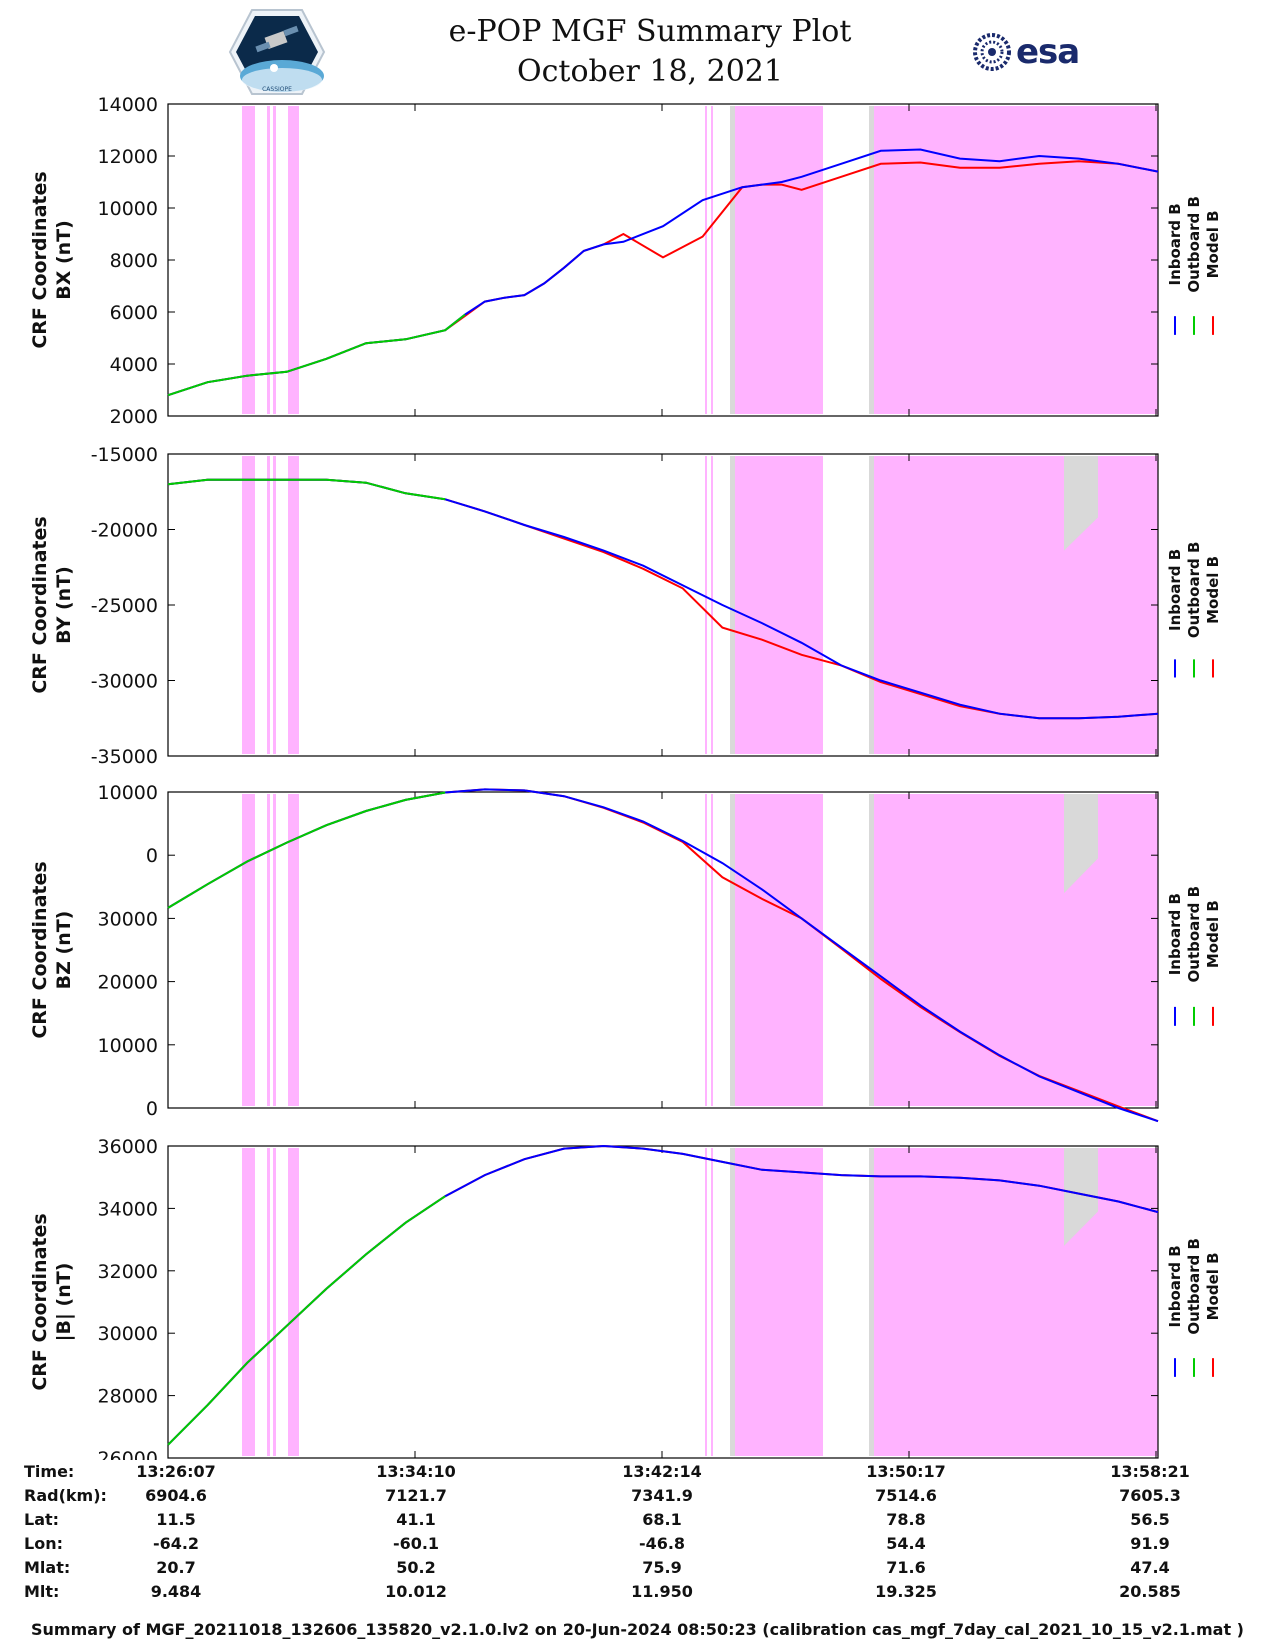 The image size is (1275, 1650). What do you see at coordinates (1150, 1471) in the screenshot?
I see `ephemeris-value: 13:58:21` at bounding box center [1150, 1471].